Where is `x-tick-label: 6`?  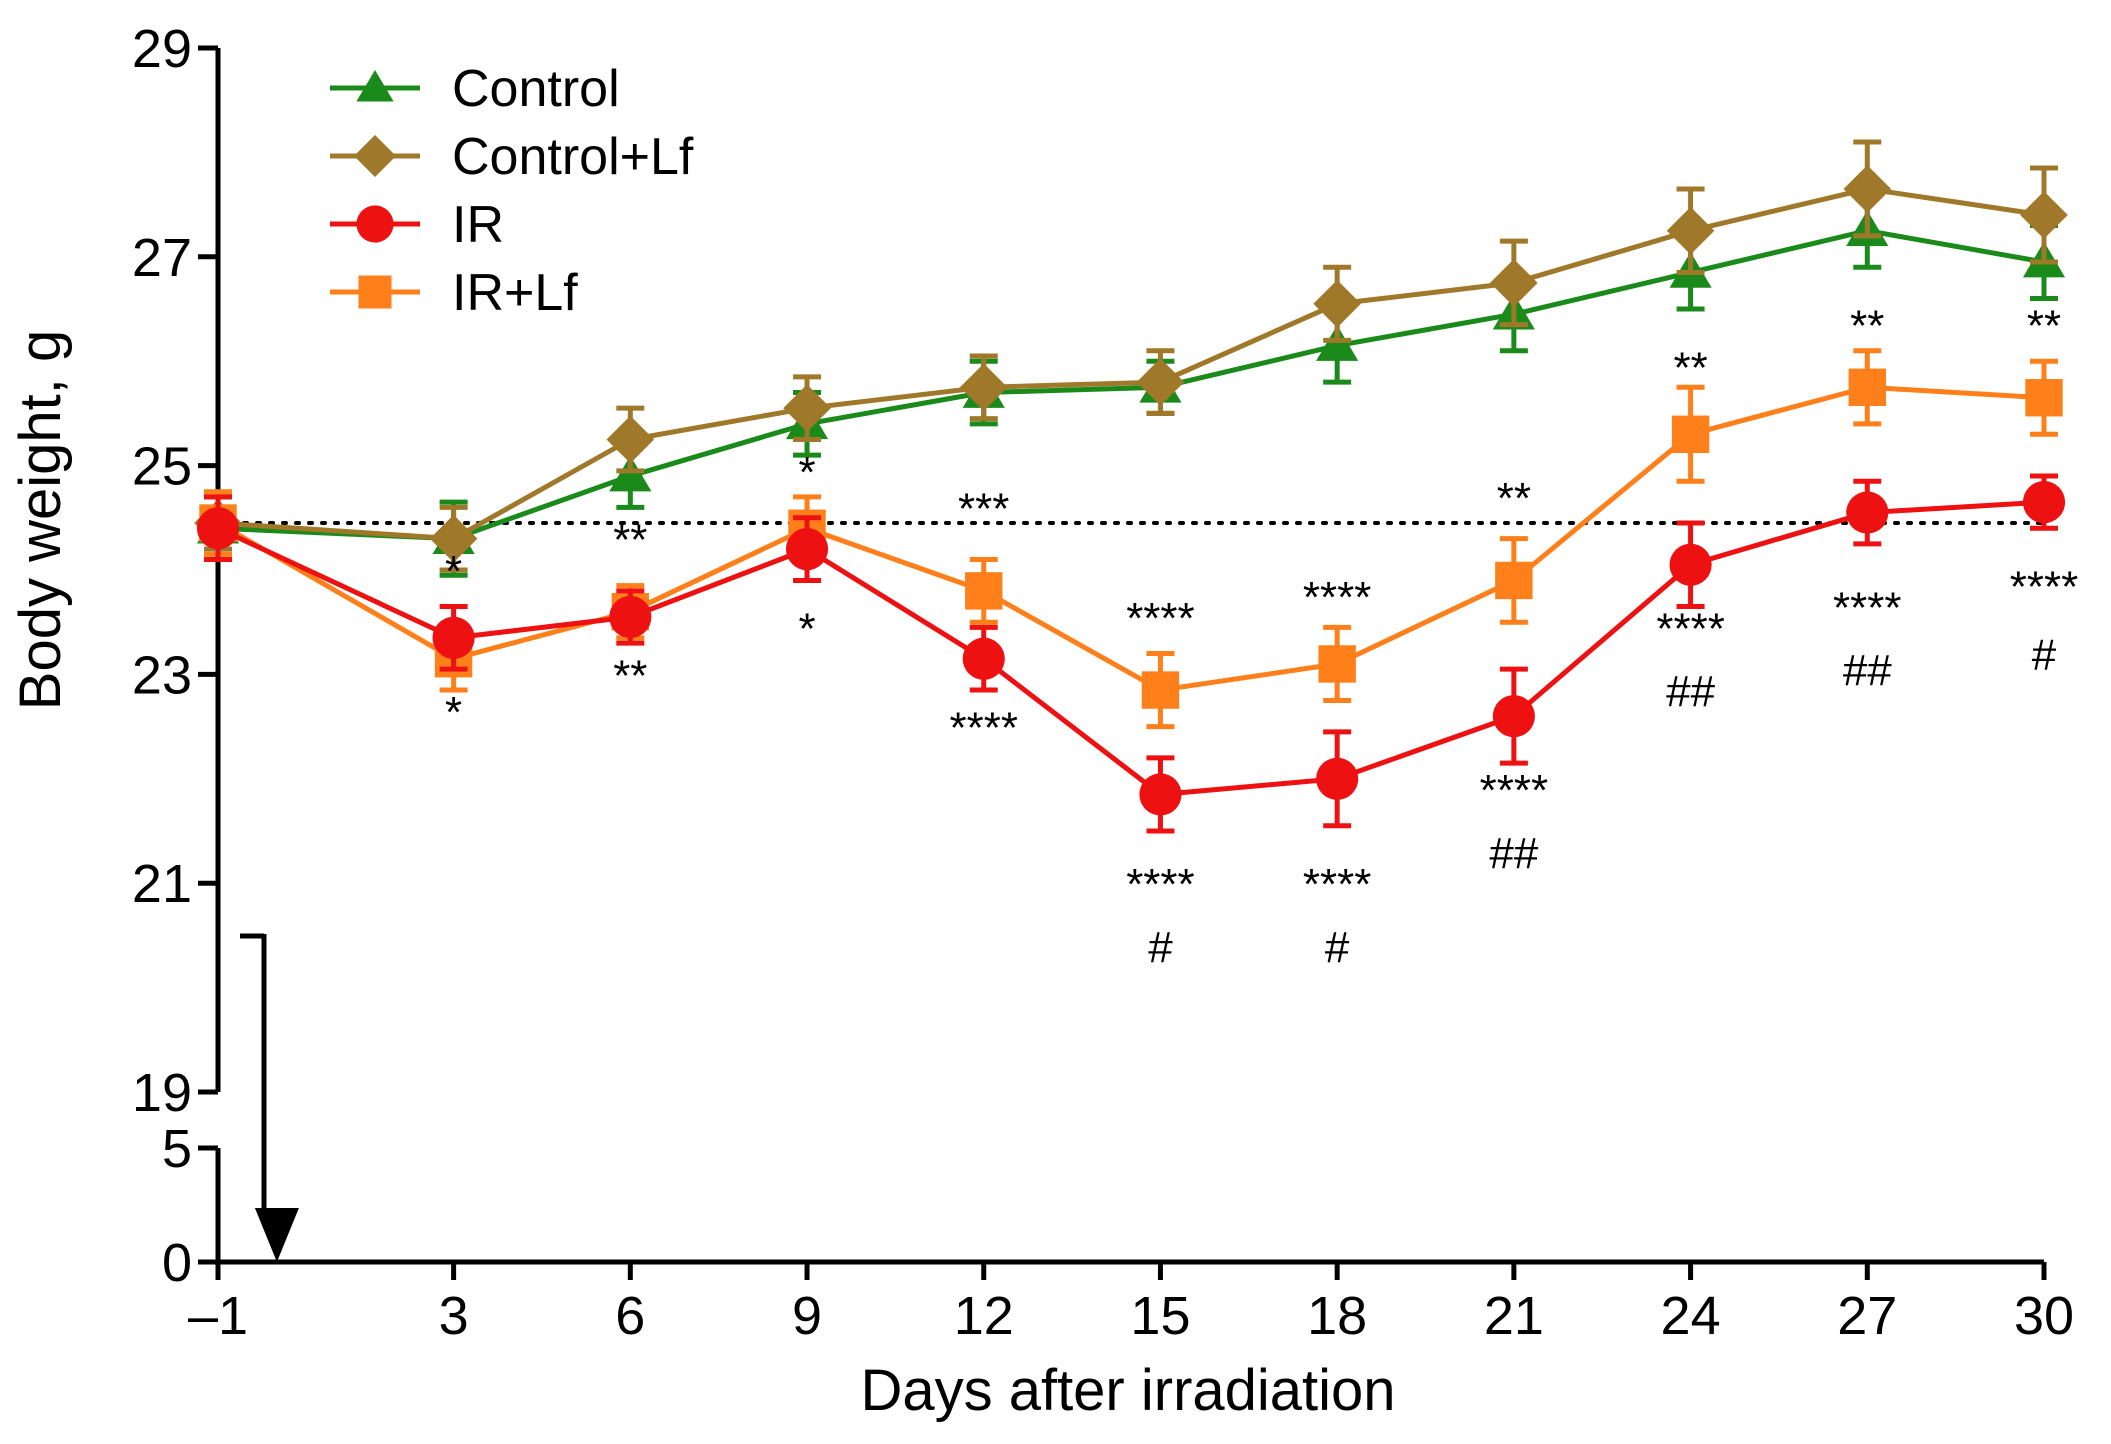 x-tick-label: 6 is located at coordinates (630, 1316).